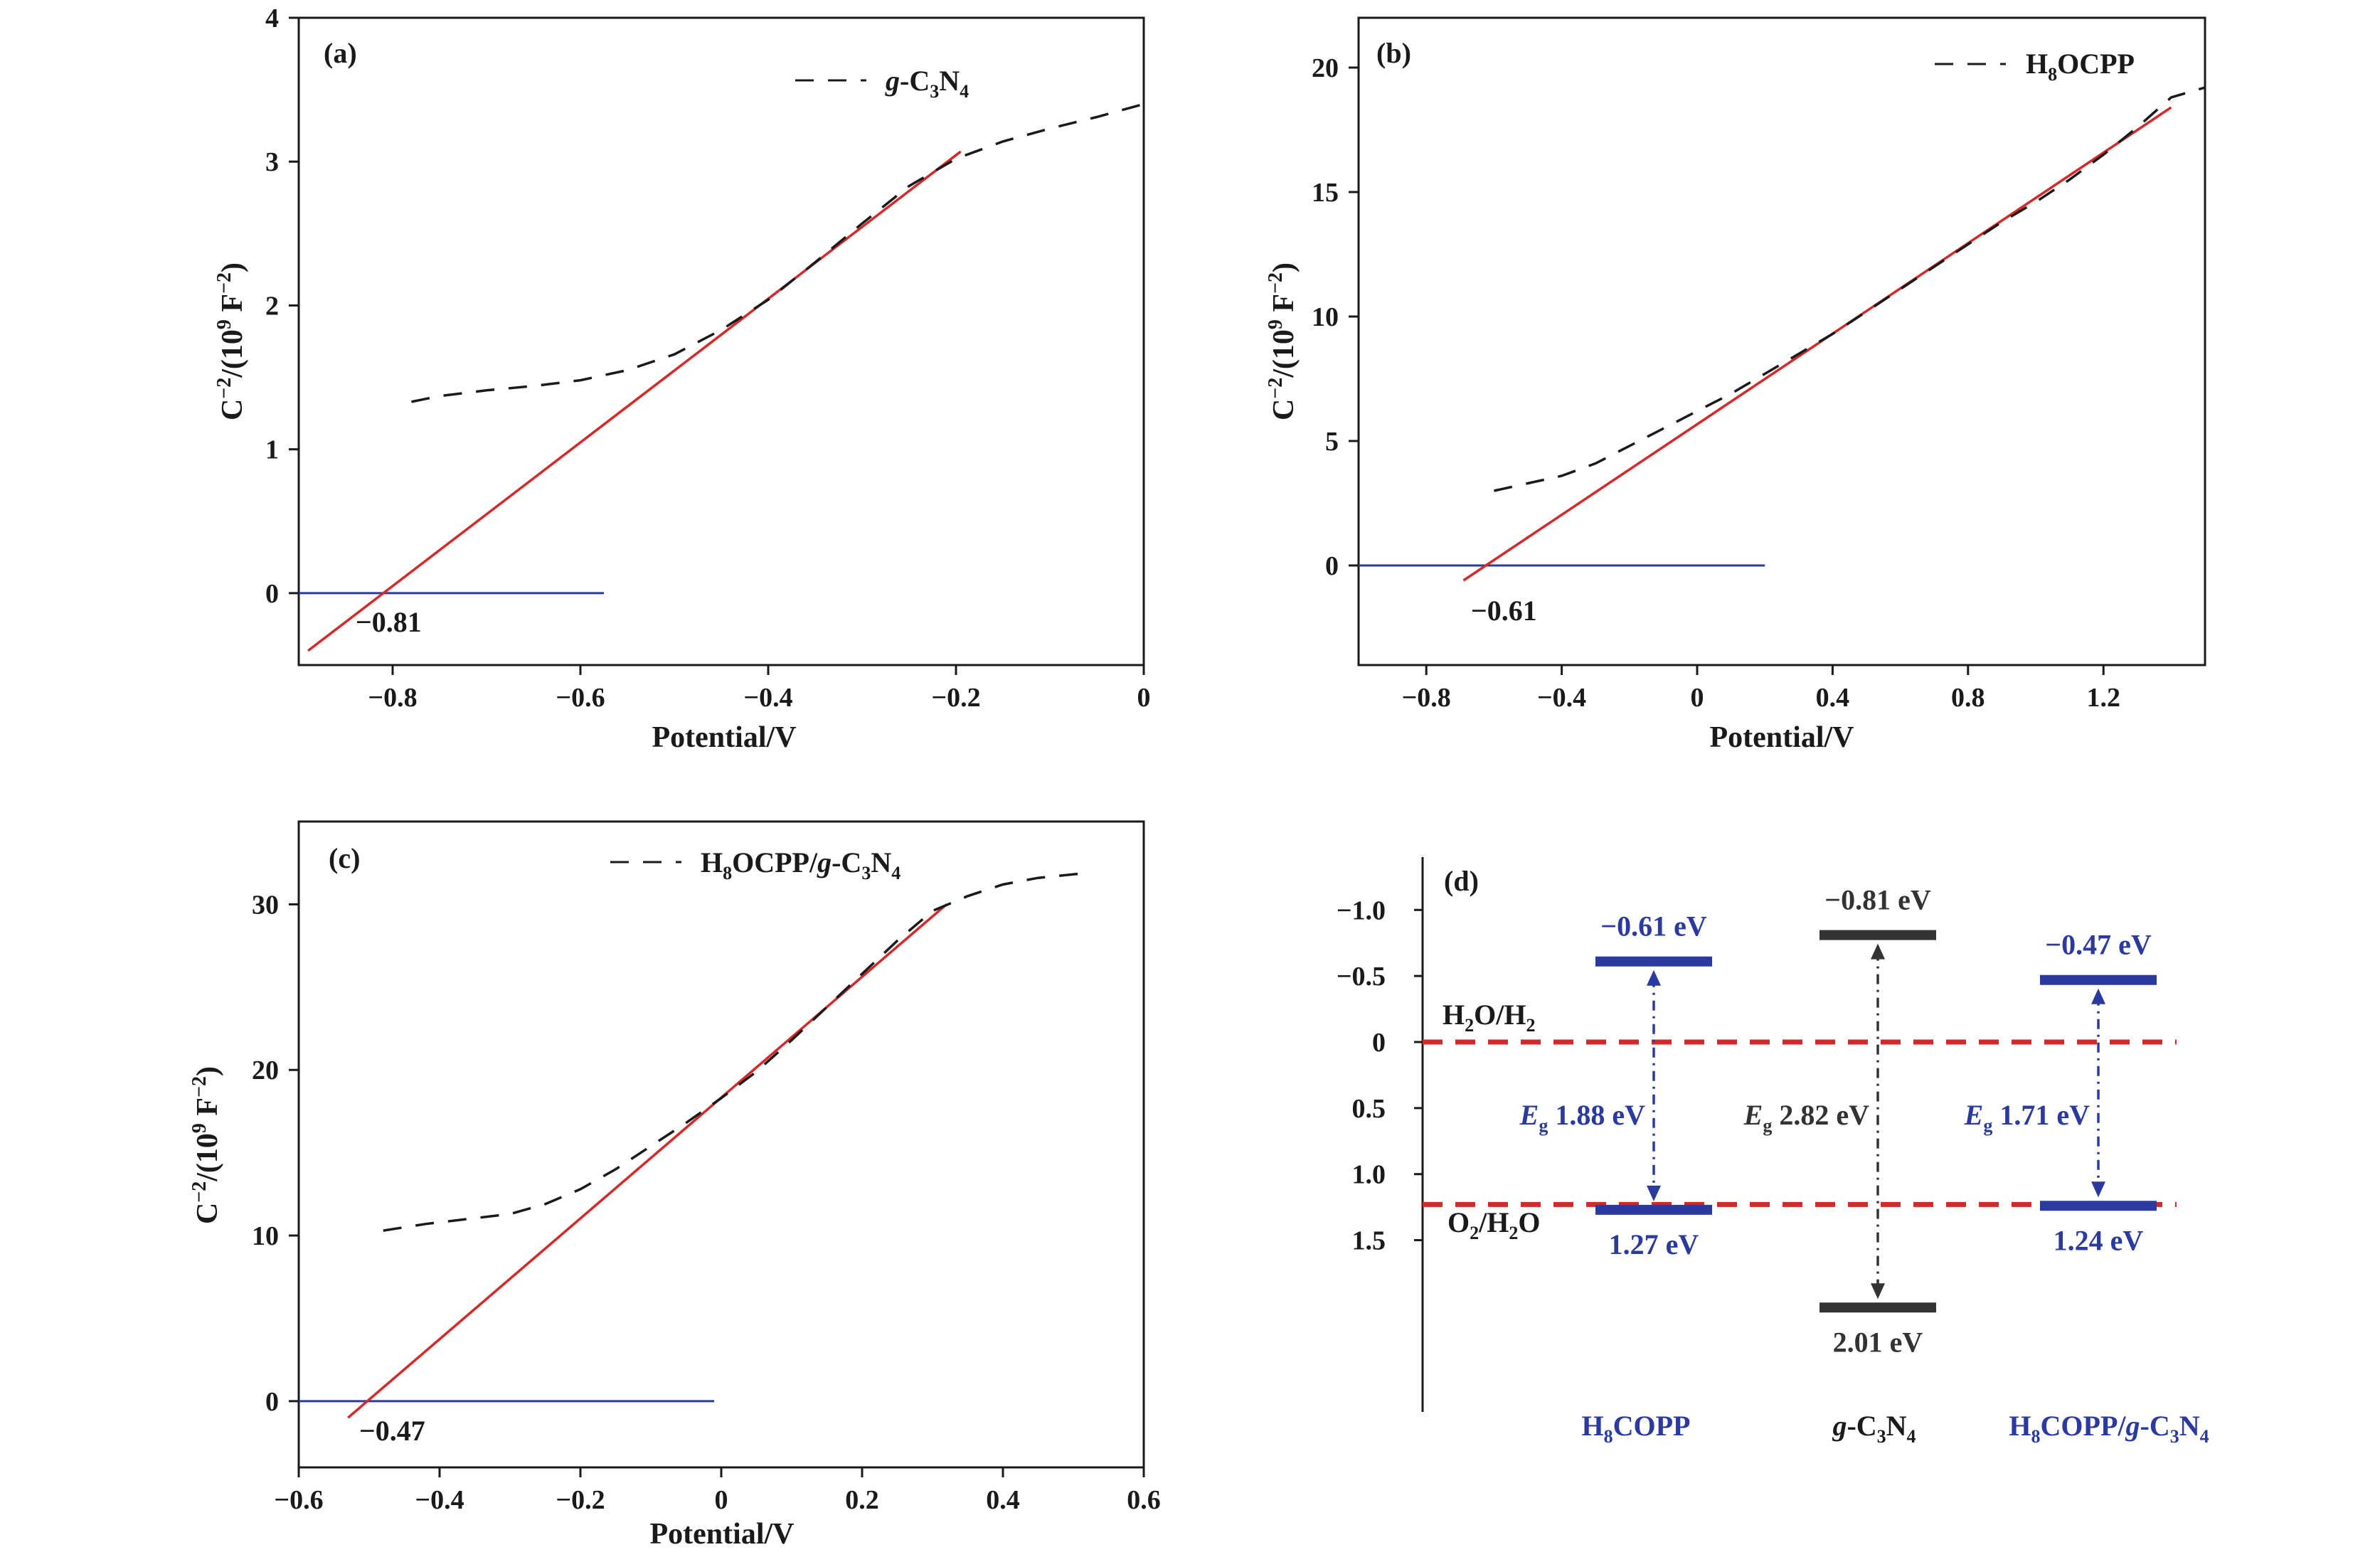  Describe the element at coordinates (862, 1500) in the screenshot. I see `x-tick-label: 0.2` at that location.